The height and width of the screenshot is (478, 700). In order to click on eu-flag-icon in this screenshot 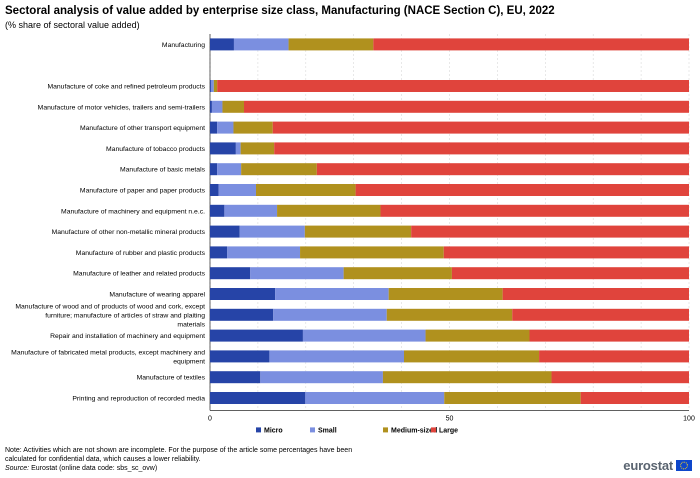, I will do `click(684, 465)`.